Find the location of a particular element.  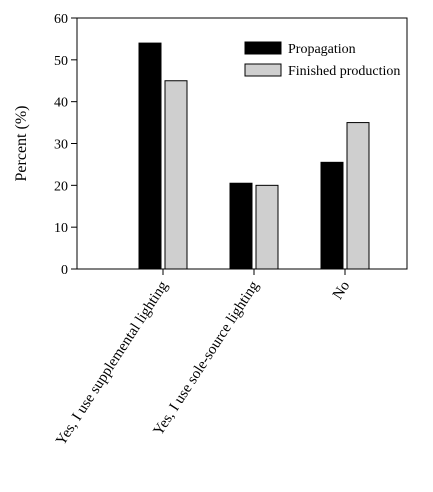

legend-label: Finished production is located at coordinates (344, 71).